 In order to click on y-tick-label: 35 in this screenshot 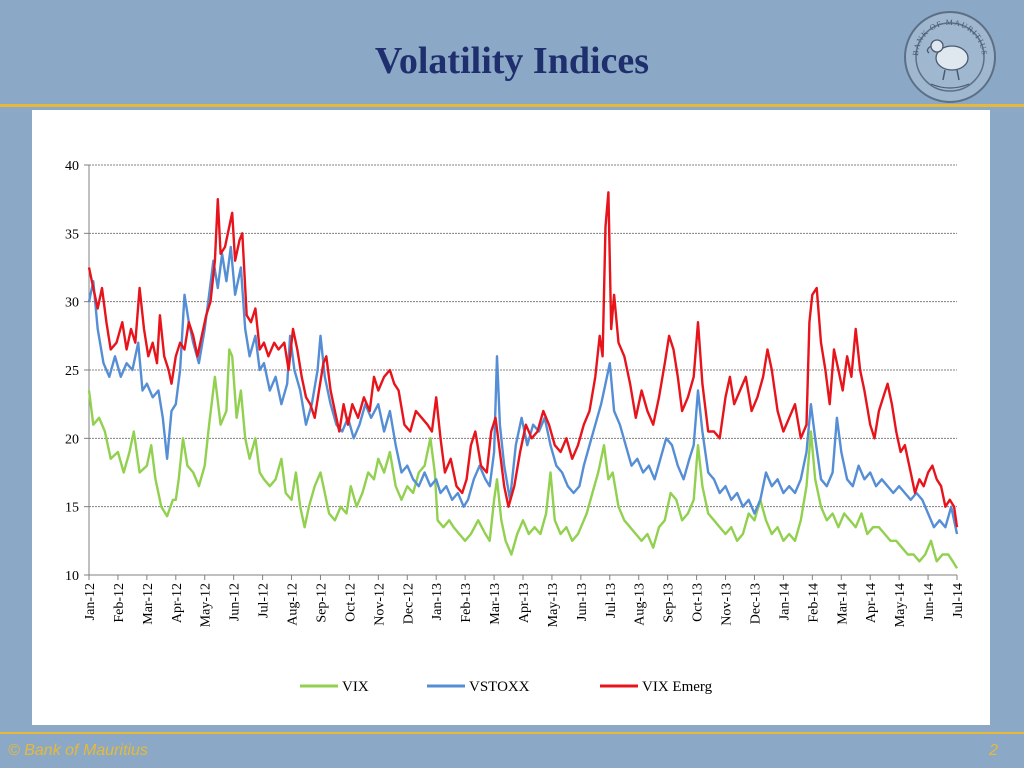, I will do `click(72, 234)`.